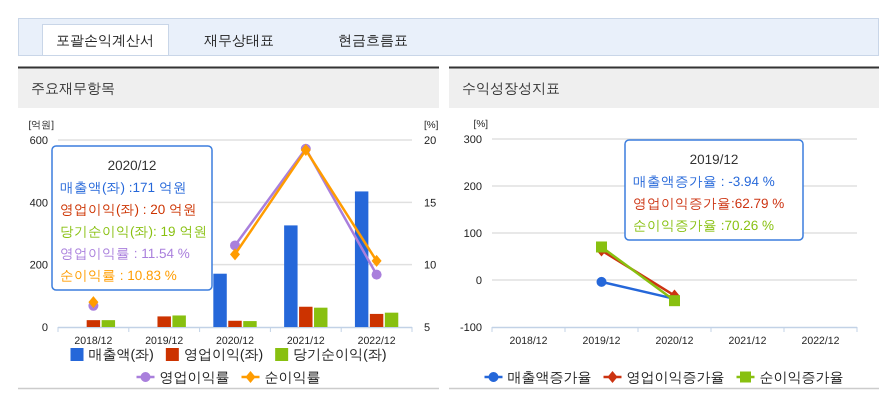  Describe the element at coordinates (73, 88) in the screenshot. I see `chart-title: 주요재무항목` at that location.